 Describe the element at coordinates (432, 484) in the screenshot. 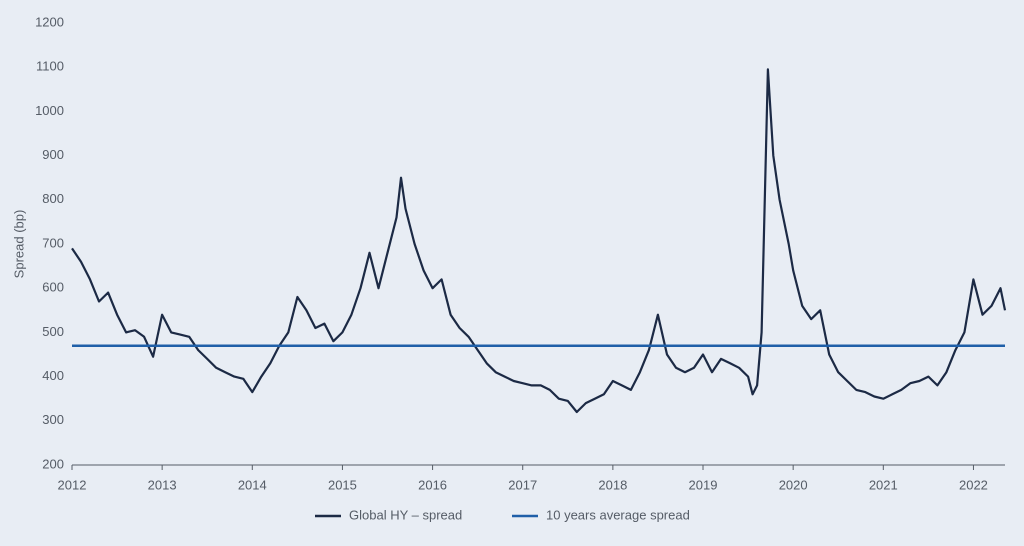

I see `x-tick-label: 2016` at that location.